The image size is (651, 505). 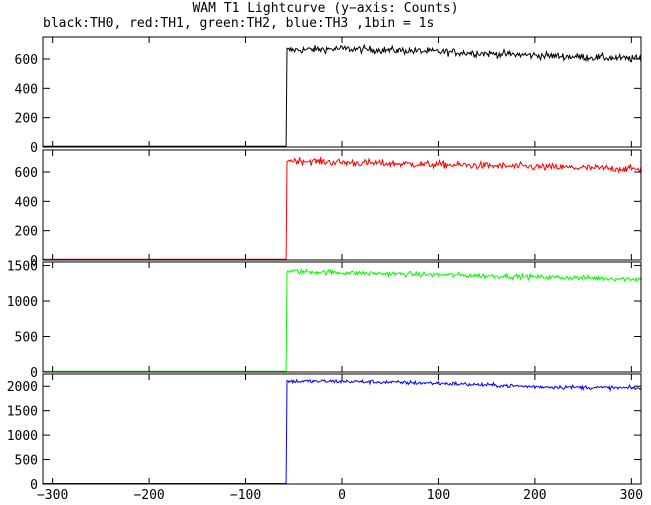 I want to click on x-tick-label: 100, so click(x=438, y=495).